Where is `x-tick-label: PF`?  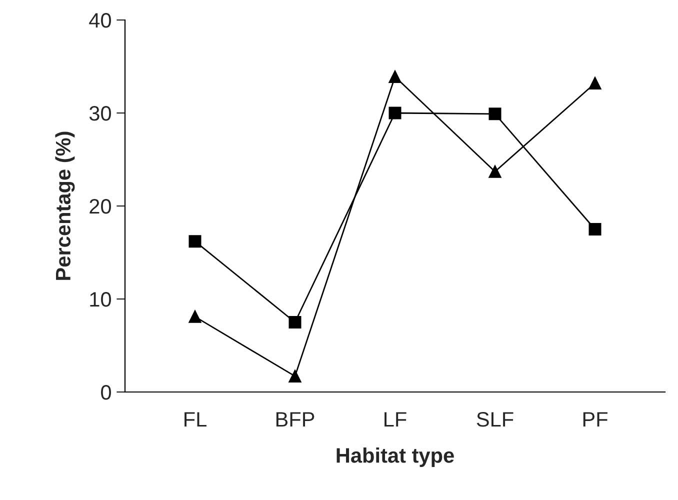 x-tick-label: PF is located at coordinates (595, 419).